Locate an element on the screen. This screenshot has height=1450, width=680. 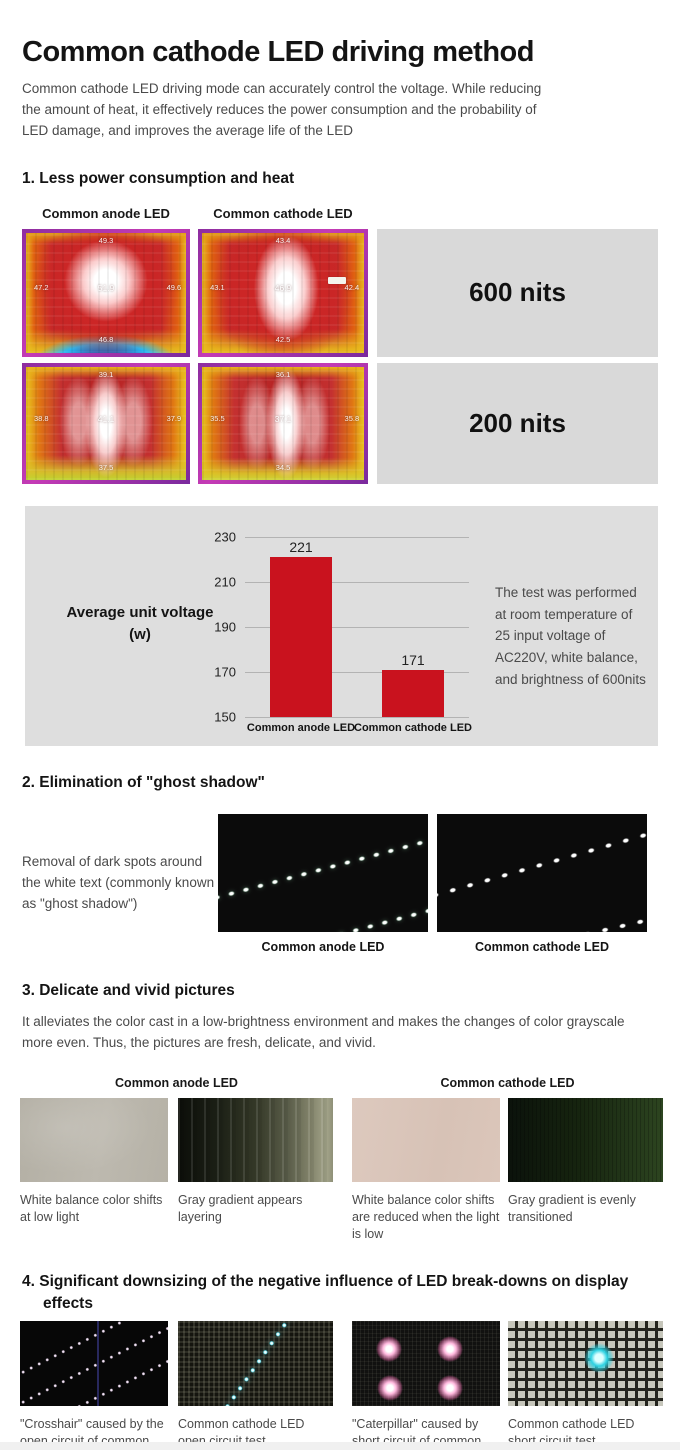
brightness-box-200: 200 nits is located at coordinates (517, 423).